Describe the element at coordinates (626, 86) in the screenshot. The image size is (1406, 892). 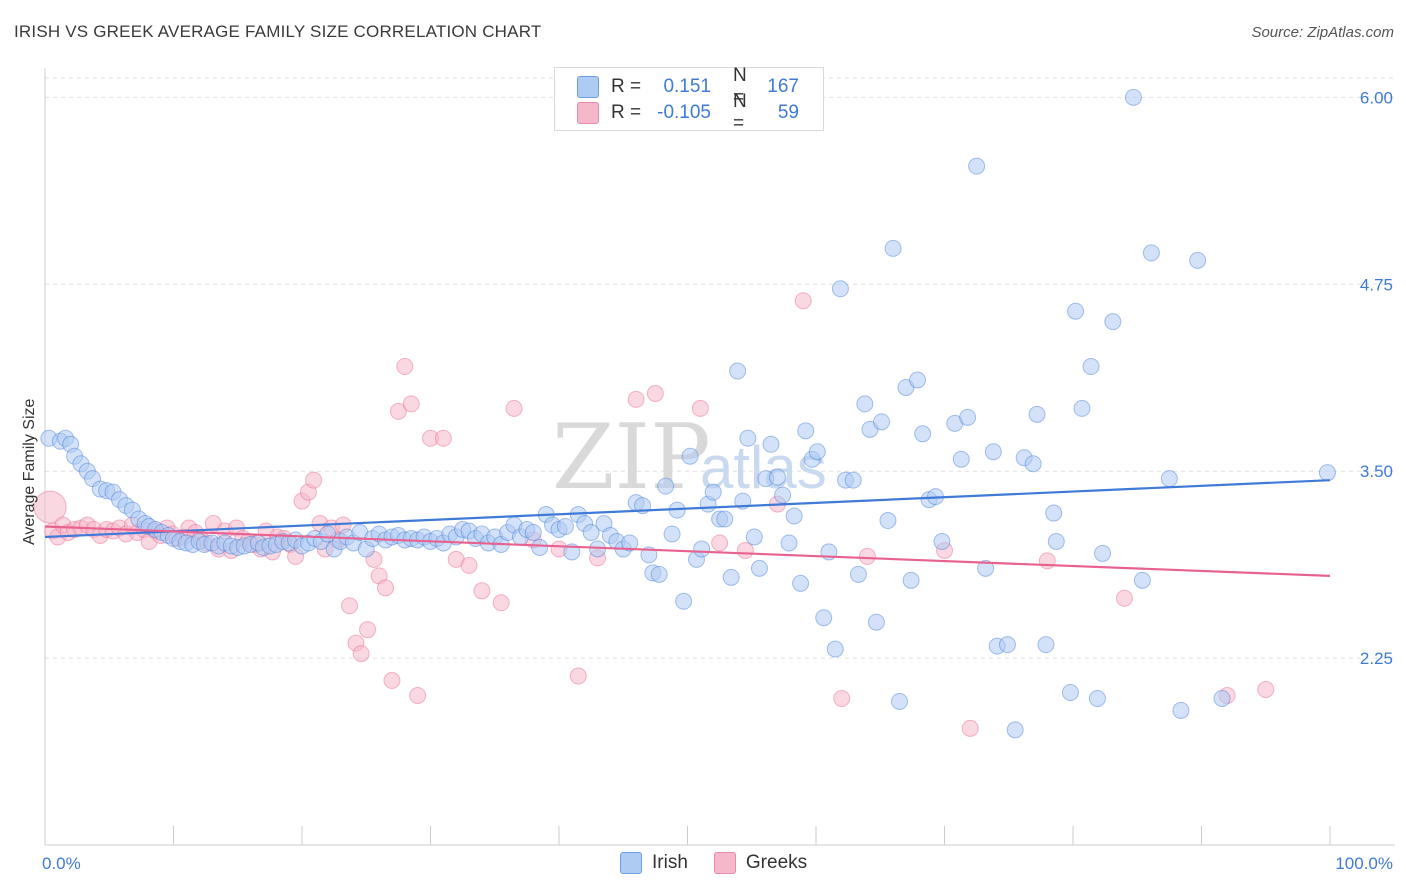
I see `legend-r-label: R =` at that location.